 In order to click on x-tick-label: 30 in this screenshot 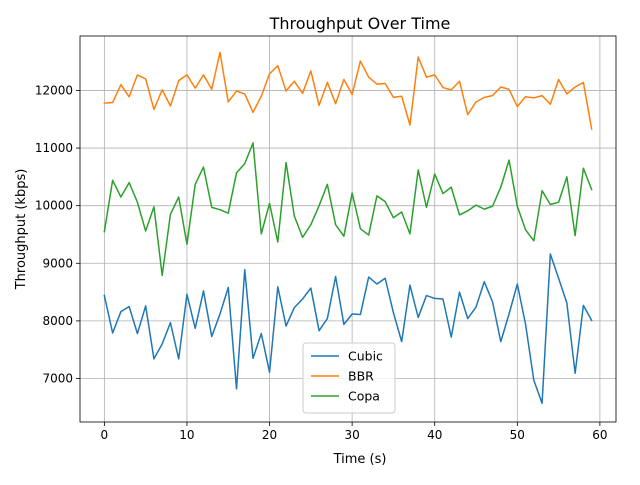, I will do `click(351, 435)`.